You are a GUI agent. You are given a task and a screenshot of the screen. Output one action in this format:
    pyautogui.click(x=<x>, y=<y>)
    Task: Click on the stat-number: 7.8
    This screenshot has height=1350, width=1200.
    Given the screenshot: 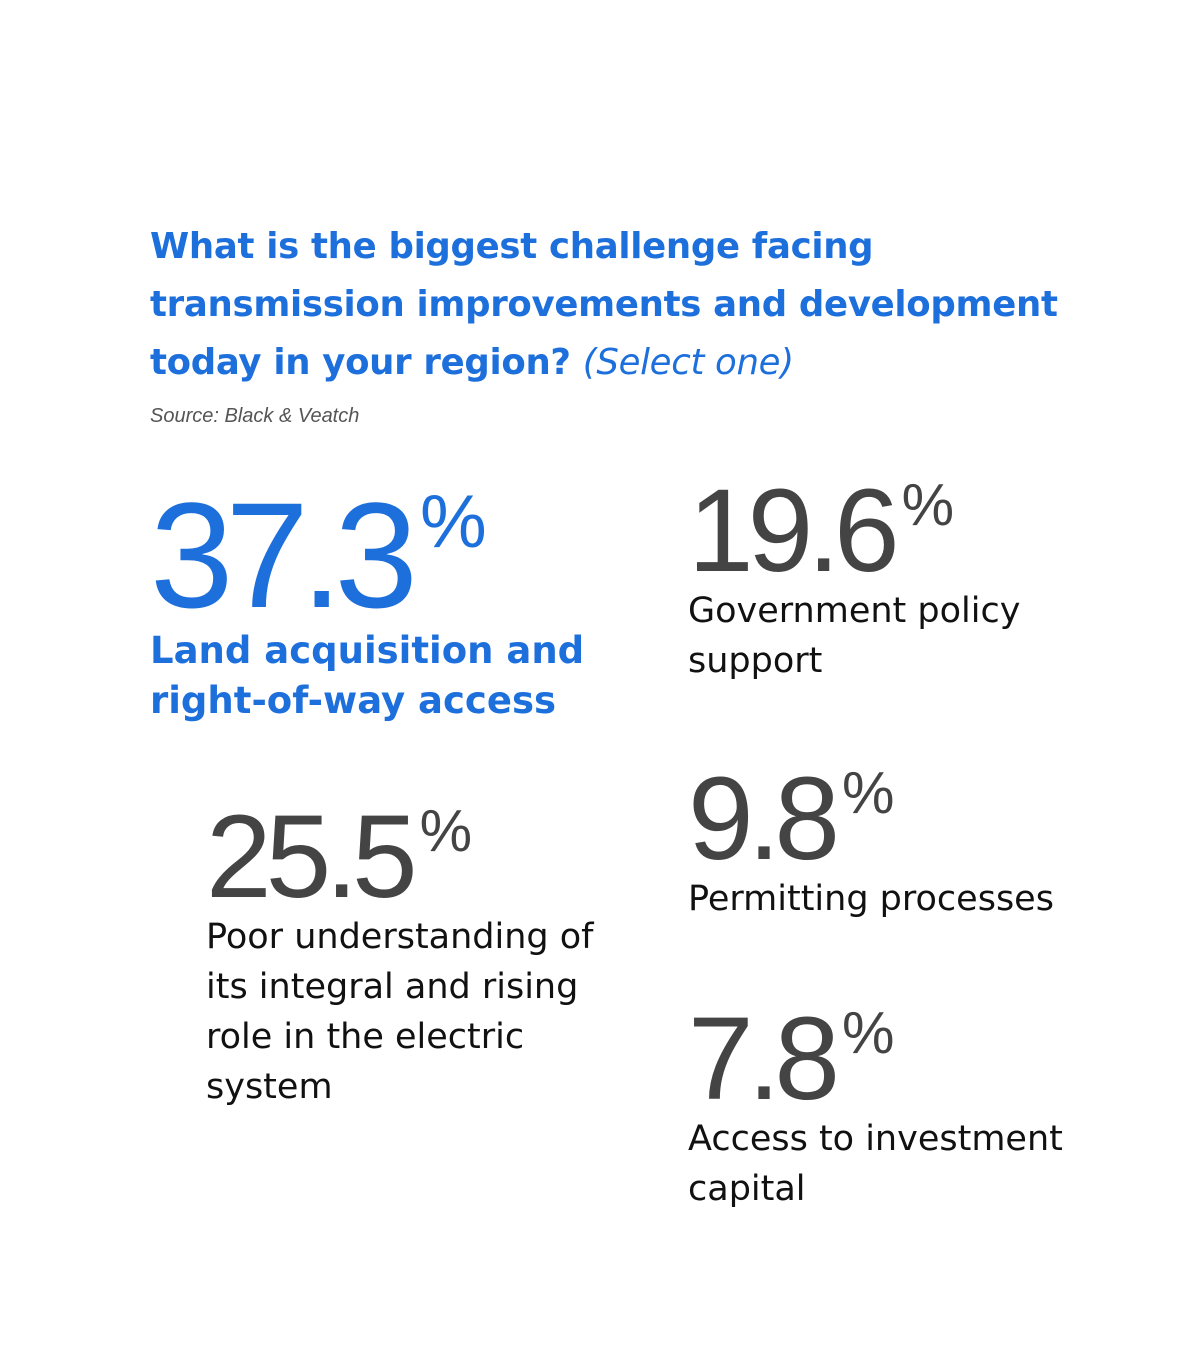 What is the action you would take?
    pyautogui.click(x=764, y=1059)
    